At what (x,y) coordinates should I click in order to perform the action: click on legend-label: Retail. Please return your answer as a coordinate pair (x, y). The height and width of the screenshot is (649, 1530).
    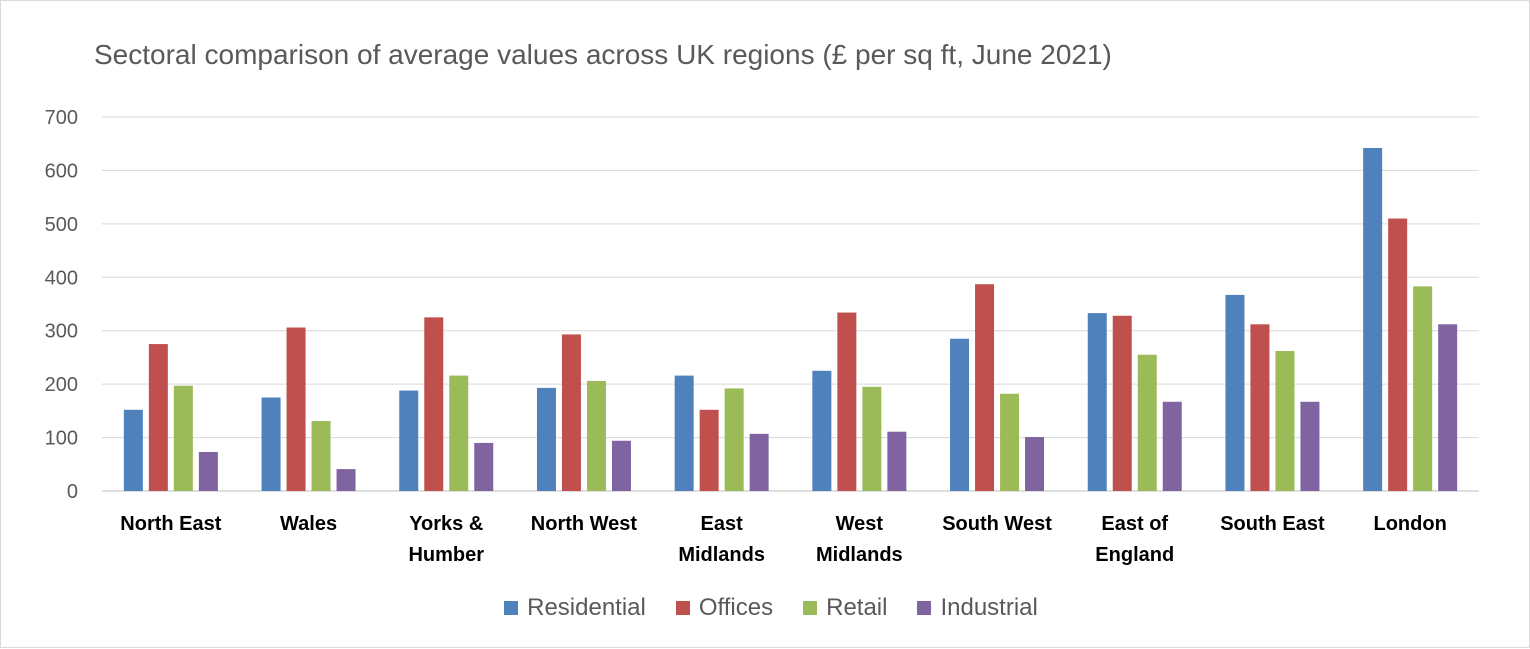
    Looking at the image, I should click on (857, 607).